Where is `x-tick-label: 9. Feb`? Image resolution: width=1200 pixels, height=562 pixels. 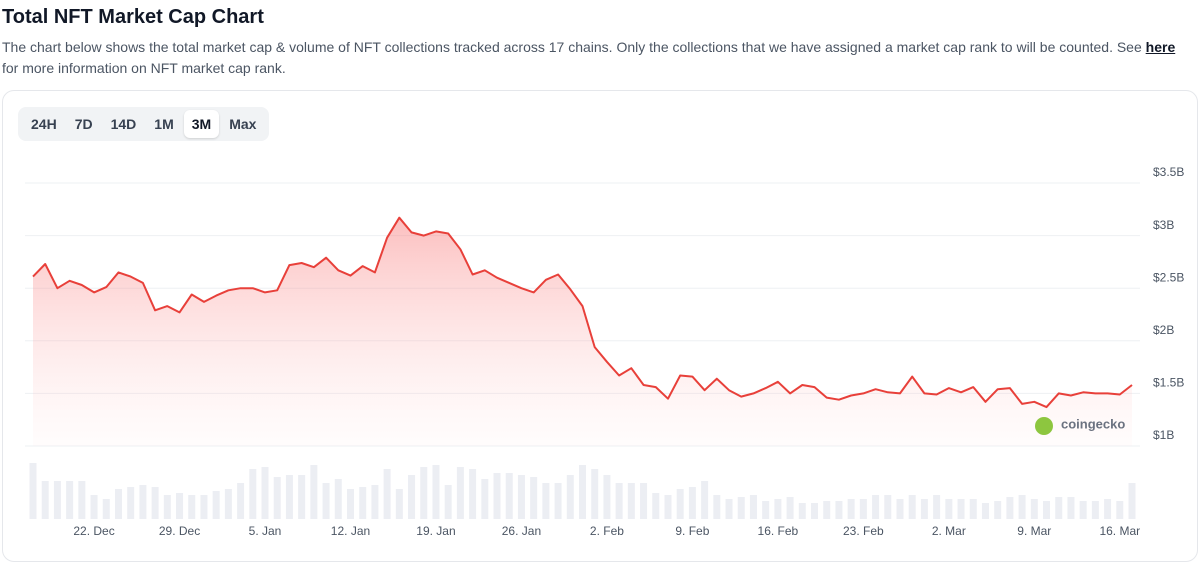
x-tick-label: 9. Feb is located at coordinates (692, 531).